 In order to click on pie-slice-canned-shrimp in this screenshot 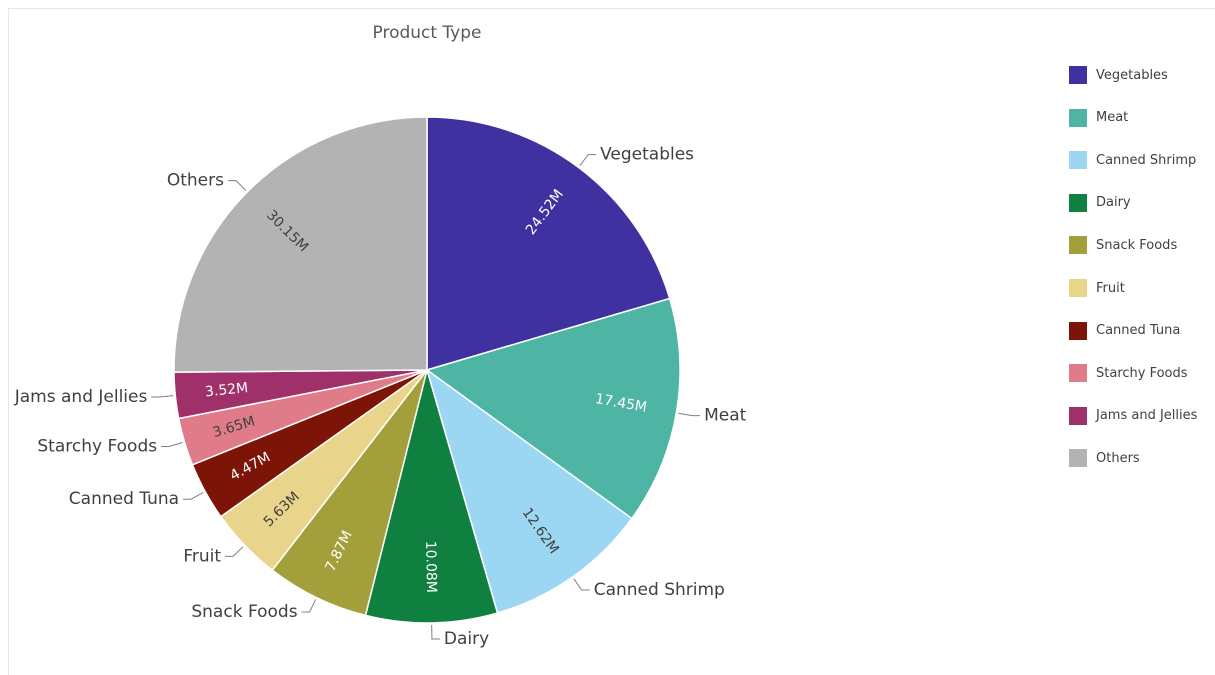, I will do `click(529, 491)`.